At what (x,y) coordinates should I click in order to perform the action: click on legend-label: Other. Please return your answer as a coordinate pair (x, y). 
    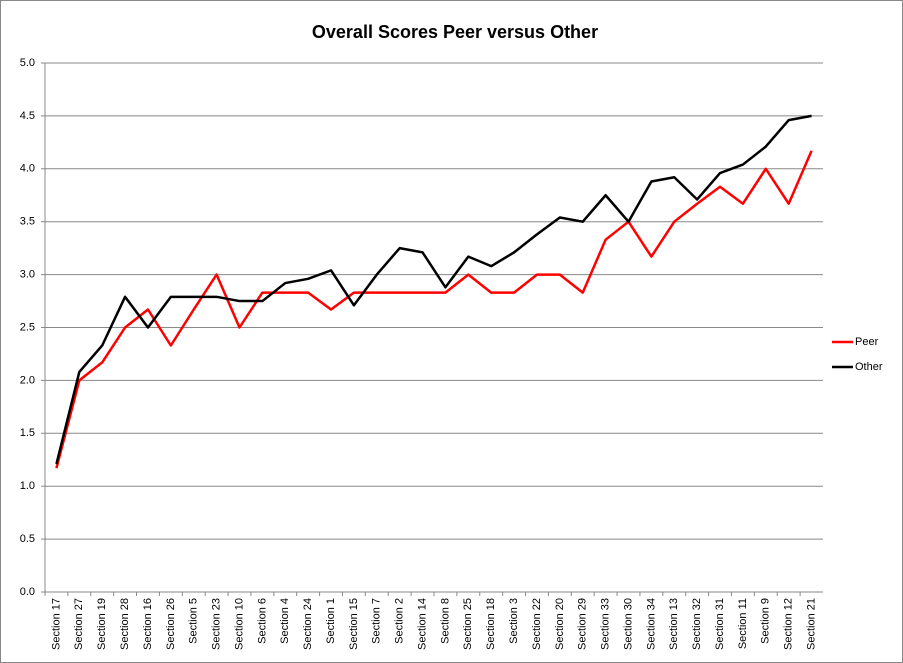
    Looking at the image, I should click on (869, 367).